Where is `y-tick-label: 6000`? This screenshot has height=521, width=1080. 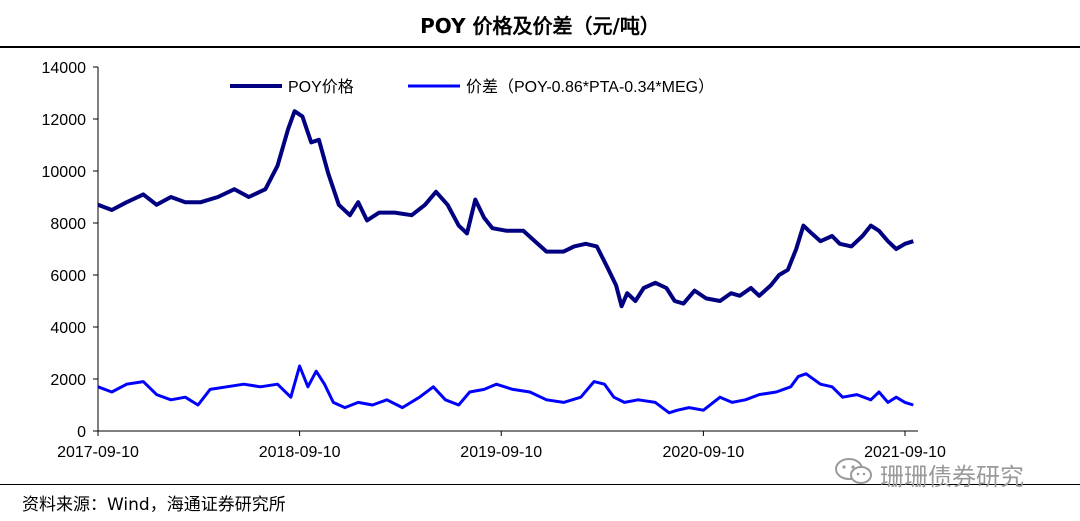
y-tick-label: 6000 is located at coordinates (68, 276).